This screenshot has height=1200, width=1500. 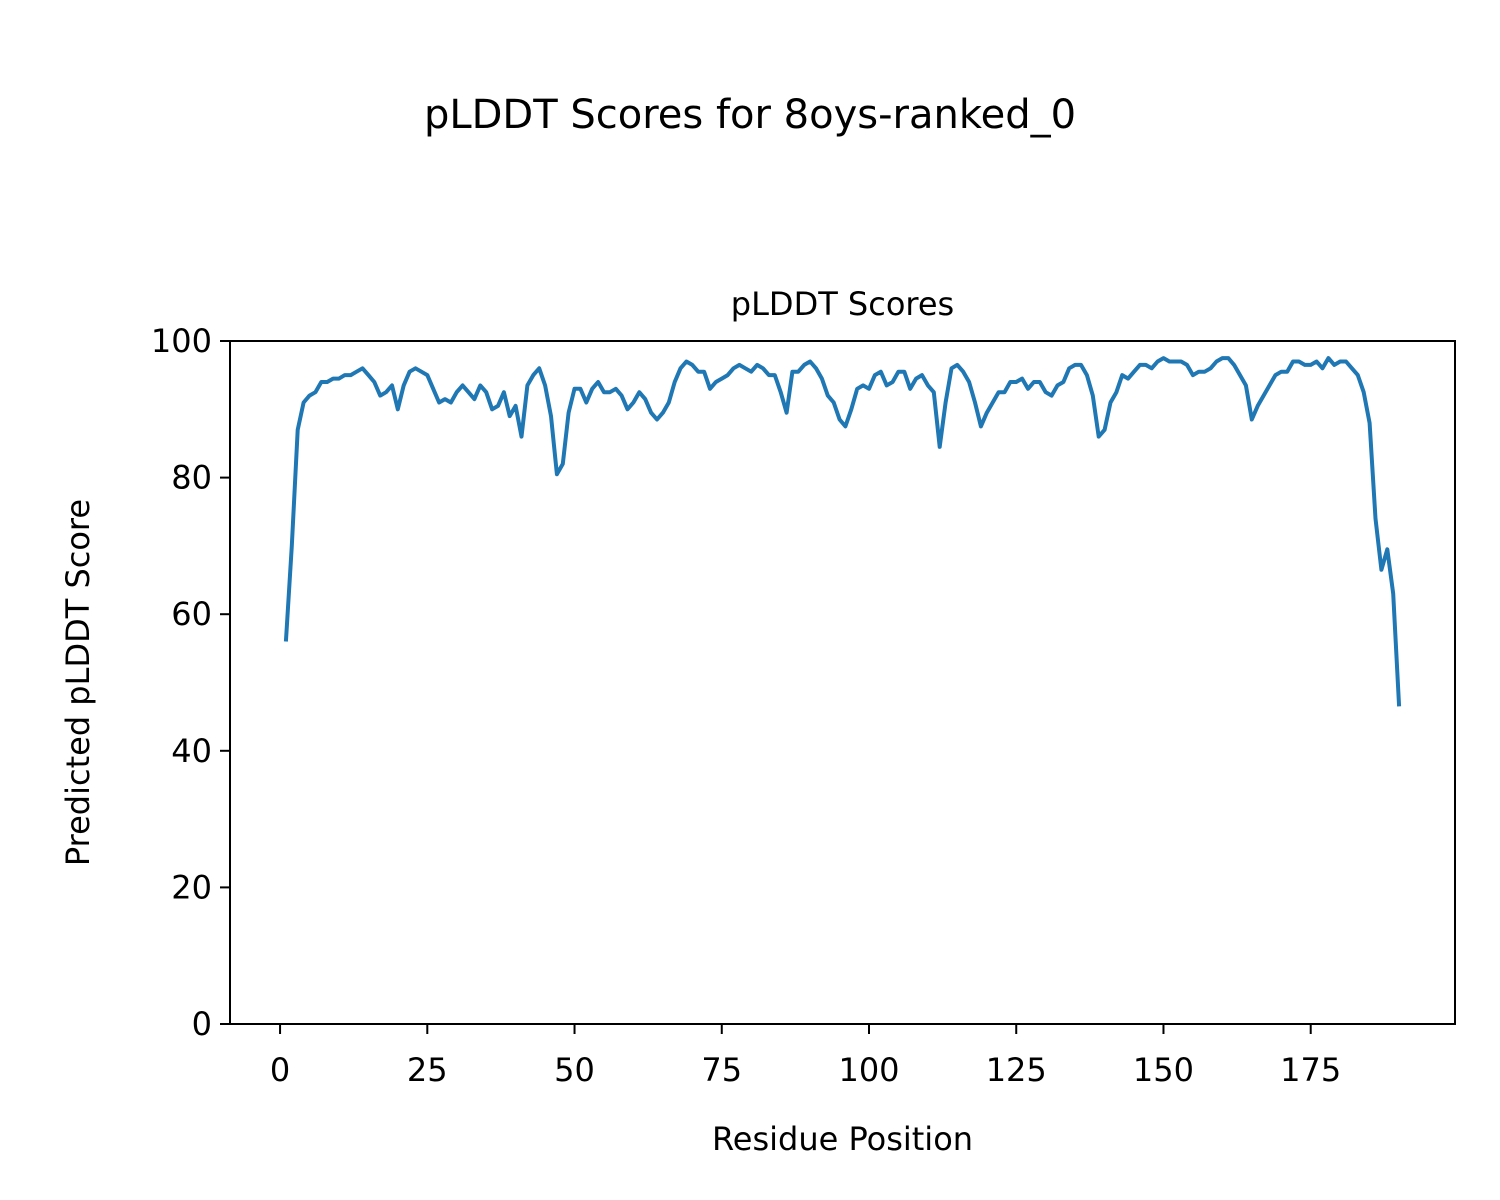 What do you see at coordinates (191, 478) in the screenshot?
I see `y-tick-label: 80` at bounding box center [191, 478].